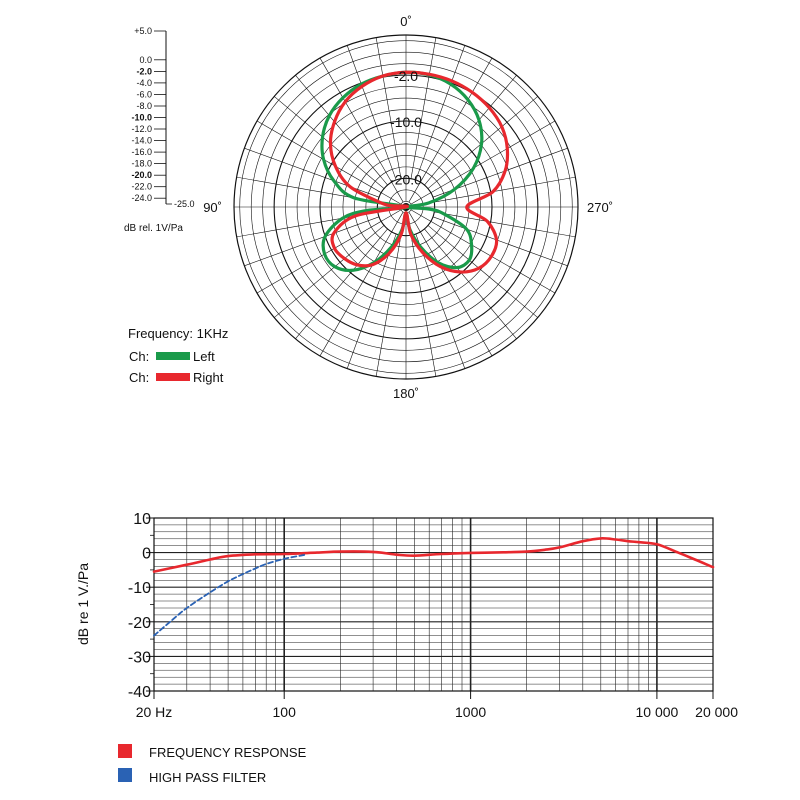 This screenshot has height=800, width=800. I want to click on y-tick-label: 0, so click(146, 554).